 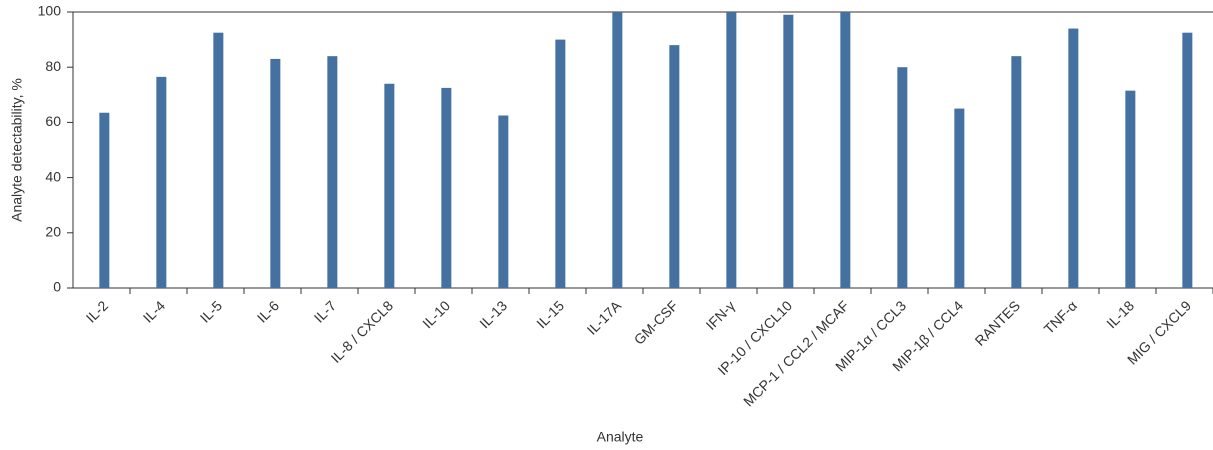 I want to click on x-tick-label: MCP-1 / CCL2 / MCAF, so click(x=796, y=353).